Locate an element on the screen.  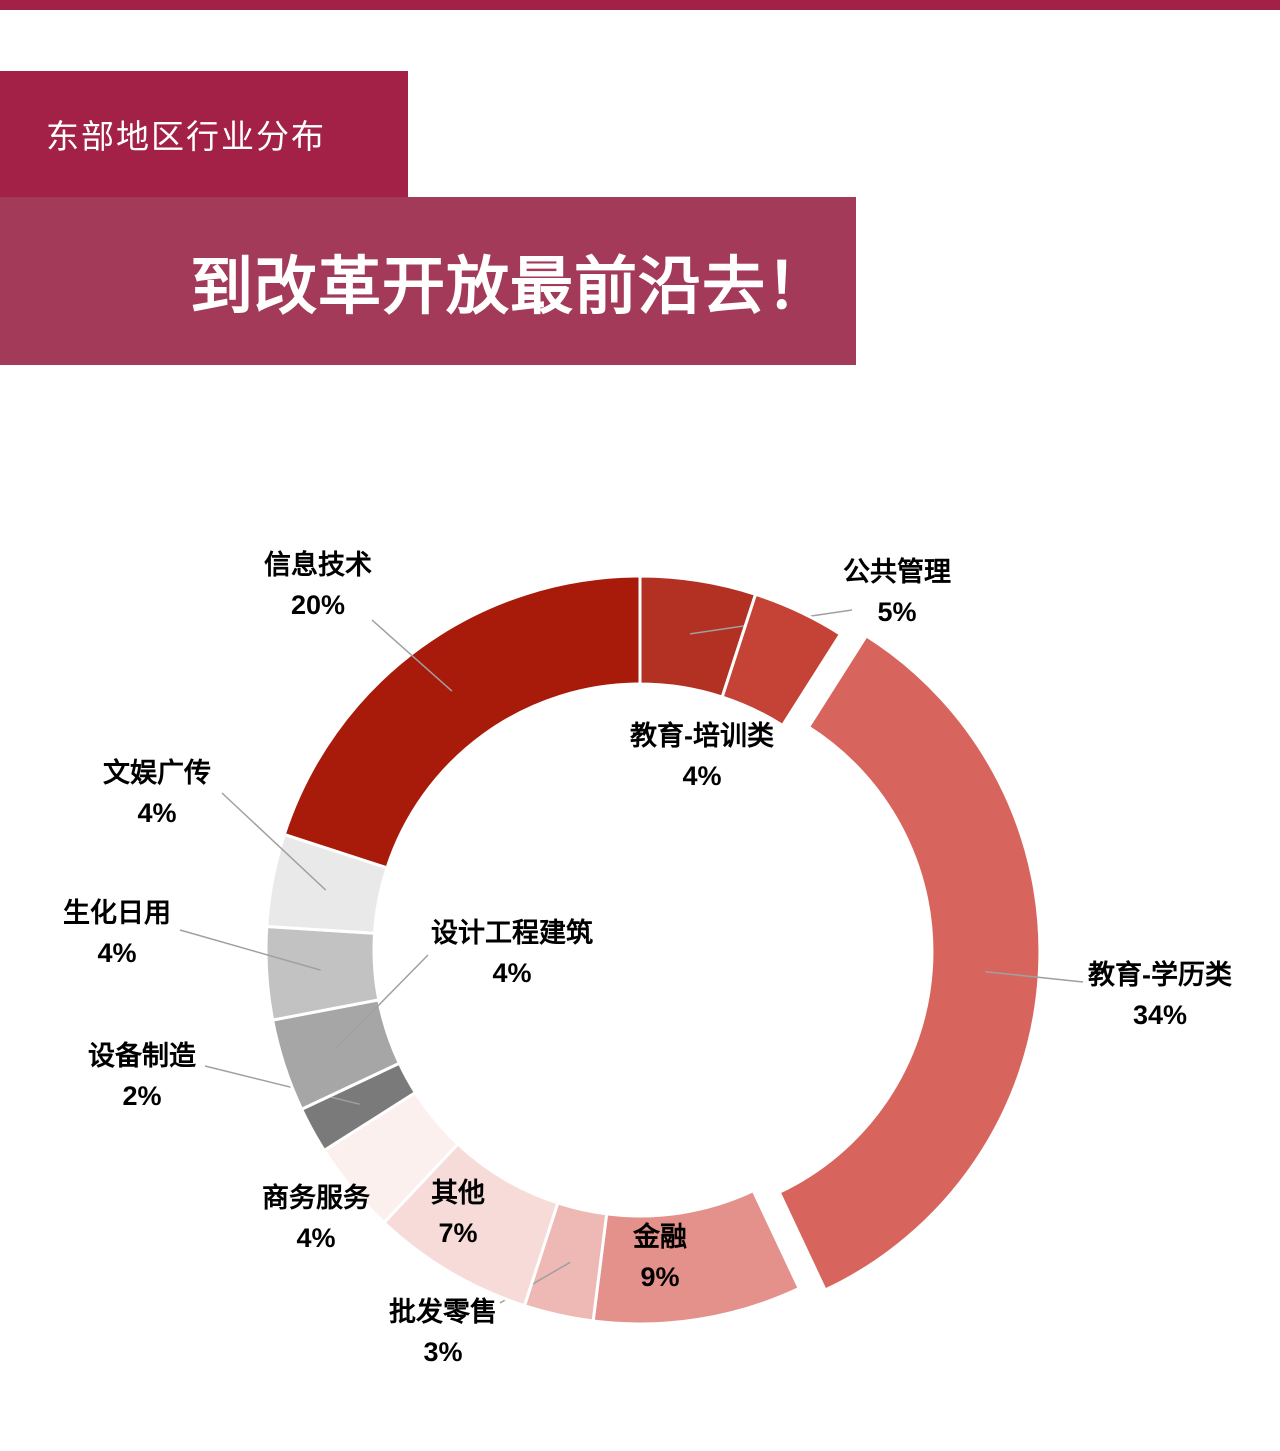
slice-label: 批发零售 3% is located at coordinates (443, 1332).